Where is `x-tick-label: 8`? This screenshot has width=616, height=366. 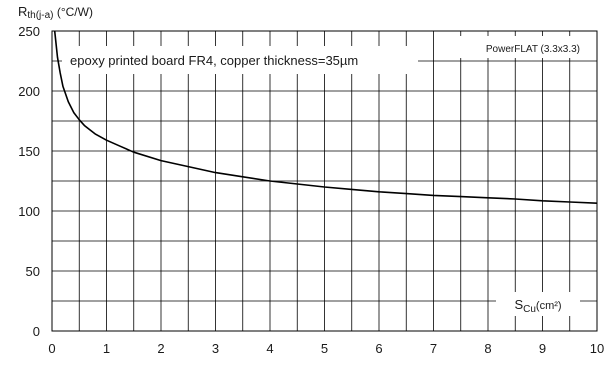
x-tick-label: 8 is located at coordinates (487, 348).